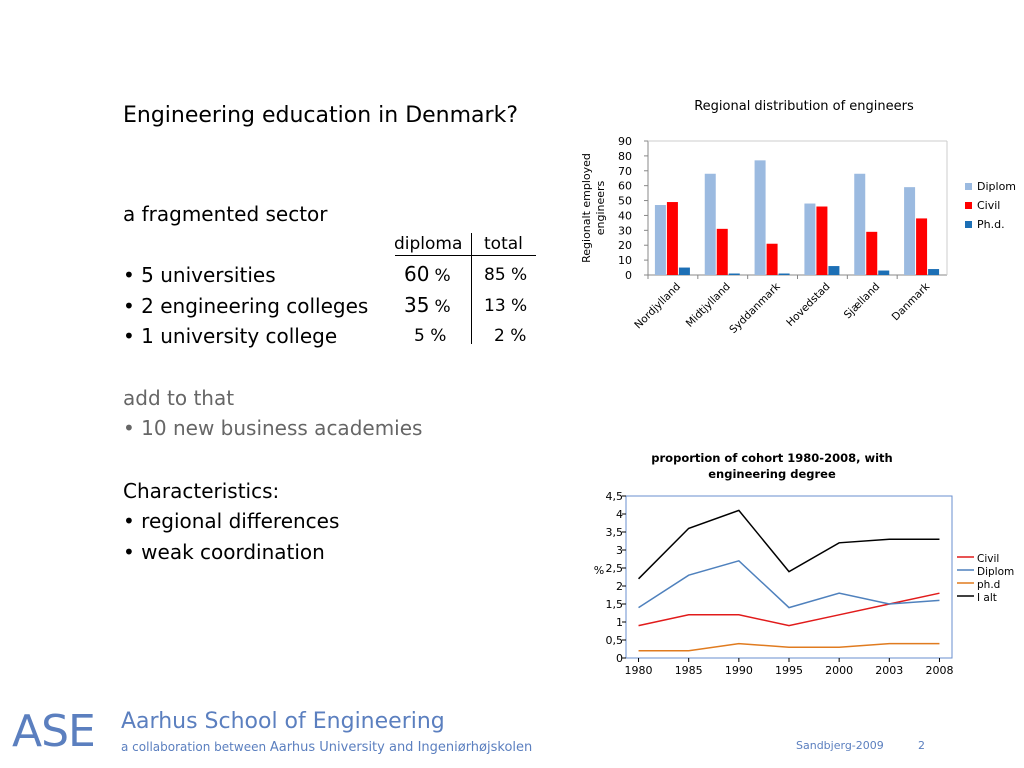 This screenshot has height=768, width=1024. I want to click on legend-box, so click(988, 577).